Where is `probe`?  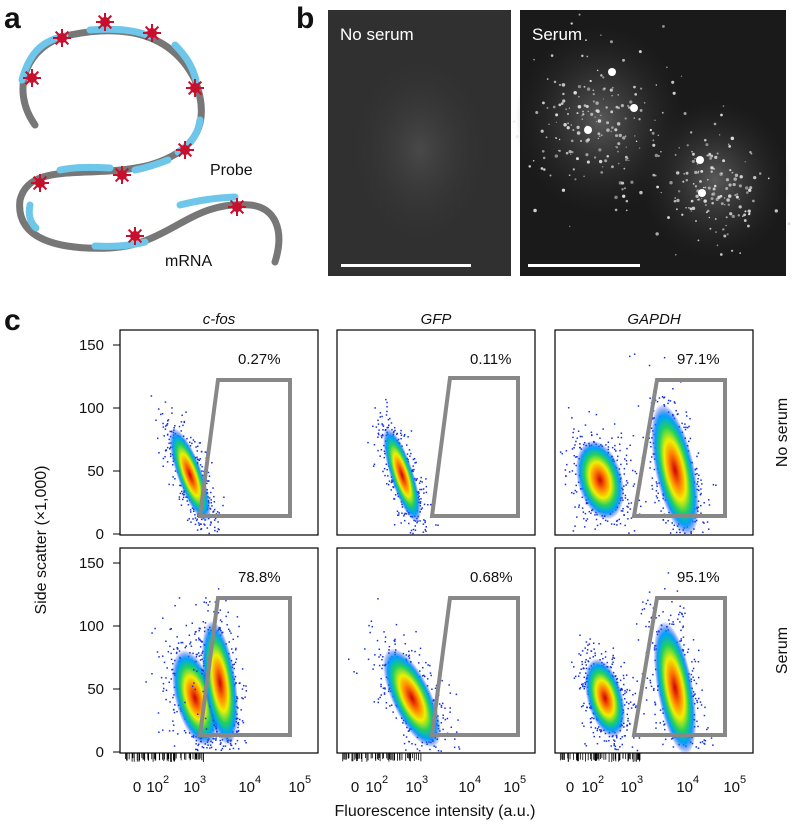
probe is located at coordinates (122, 175).